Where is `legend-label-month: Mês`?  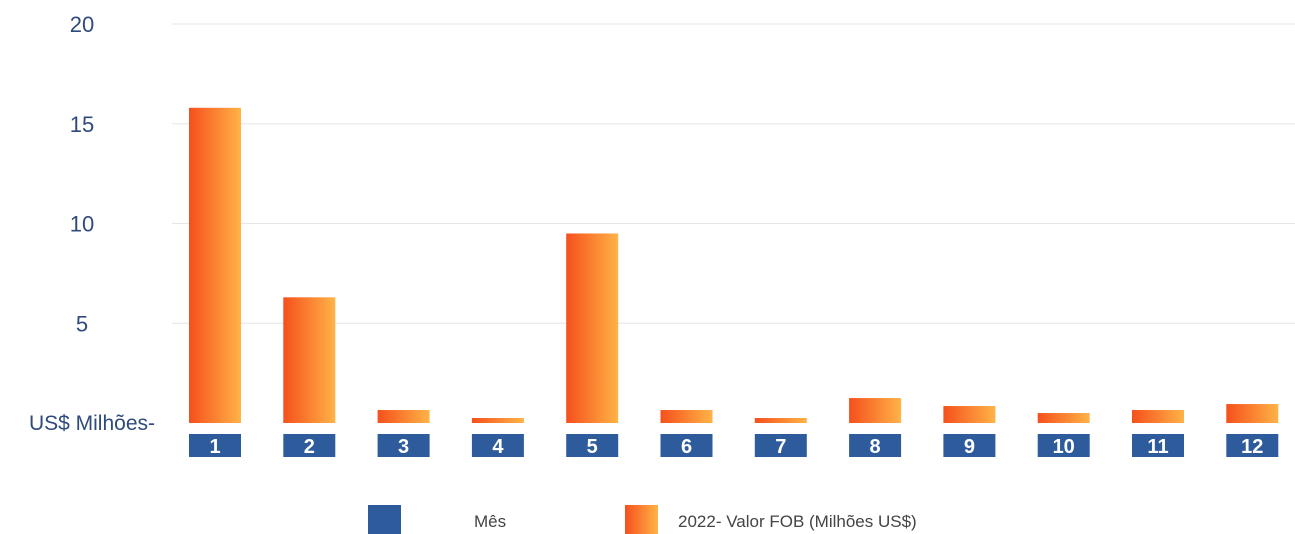
legend-label-month: Mês is located at coordinates (490, 521).